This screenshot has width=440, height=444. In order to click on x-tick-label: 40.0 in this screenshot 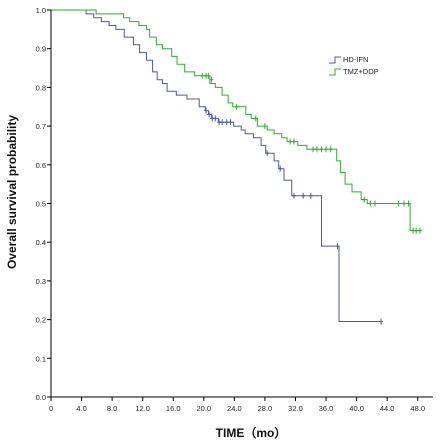, I will do `click(356, 408)`.